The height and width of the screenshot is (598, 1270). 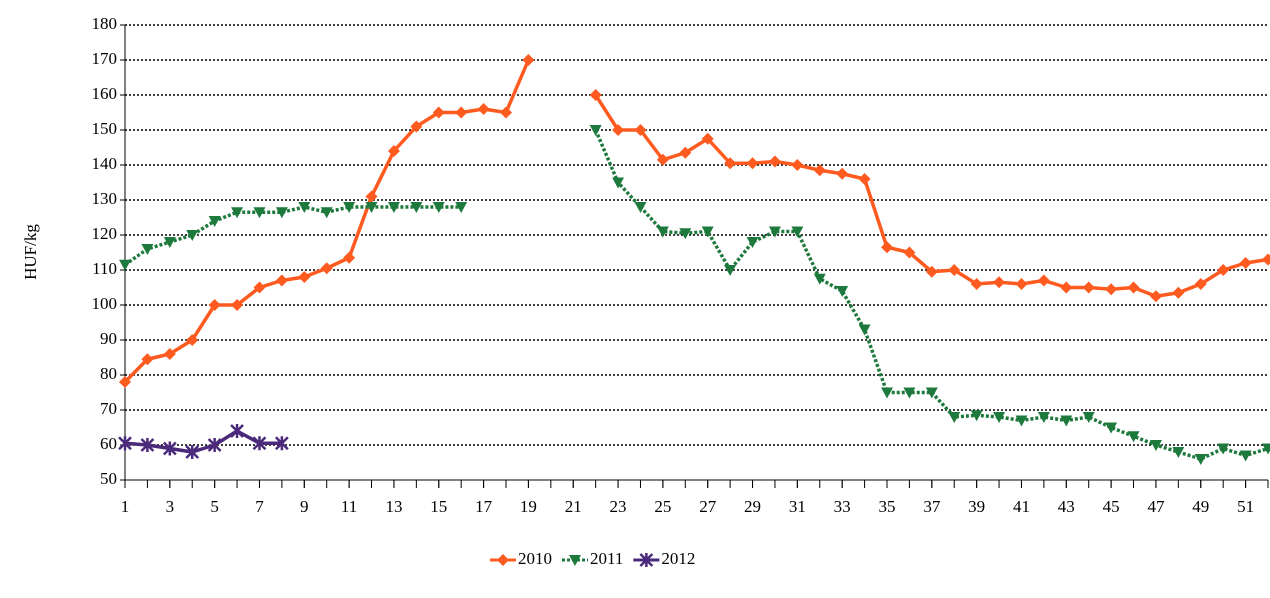 What do you see at coordinates (708, 506) in the screenshot?
I see `x-tick-label: 27` at bounding box center [708, 506].